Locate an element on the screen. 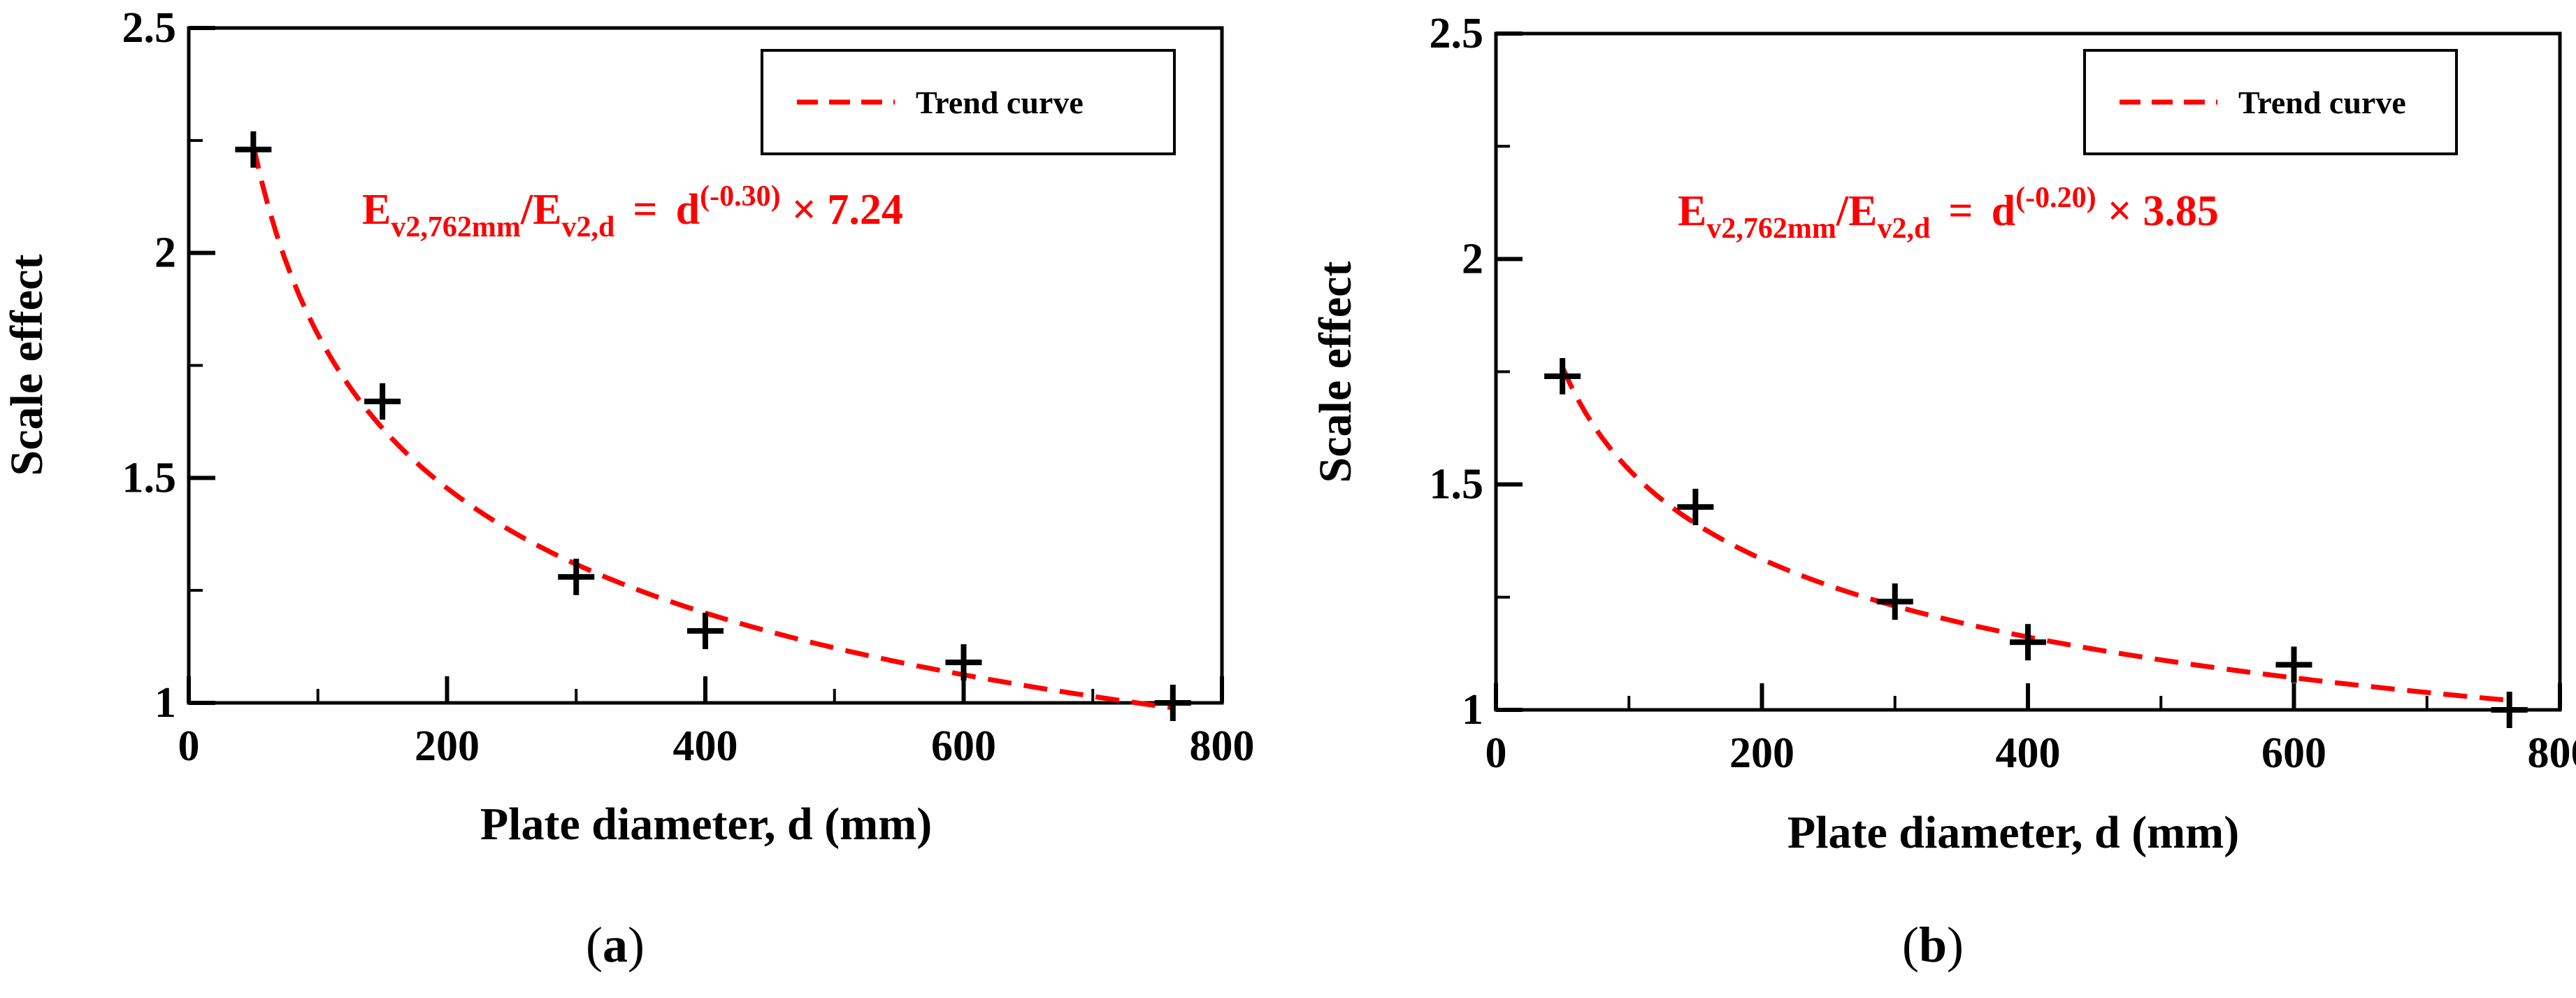 Image resolution: width=2576 pixels, height=998 pixels. equation-annotation: Ev2,762mm/Ev2,d = d(-0.20) × 3.85 is located at coordinates (1948, 213).